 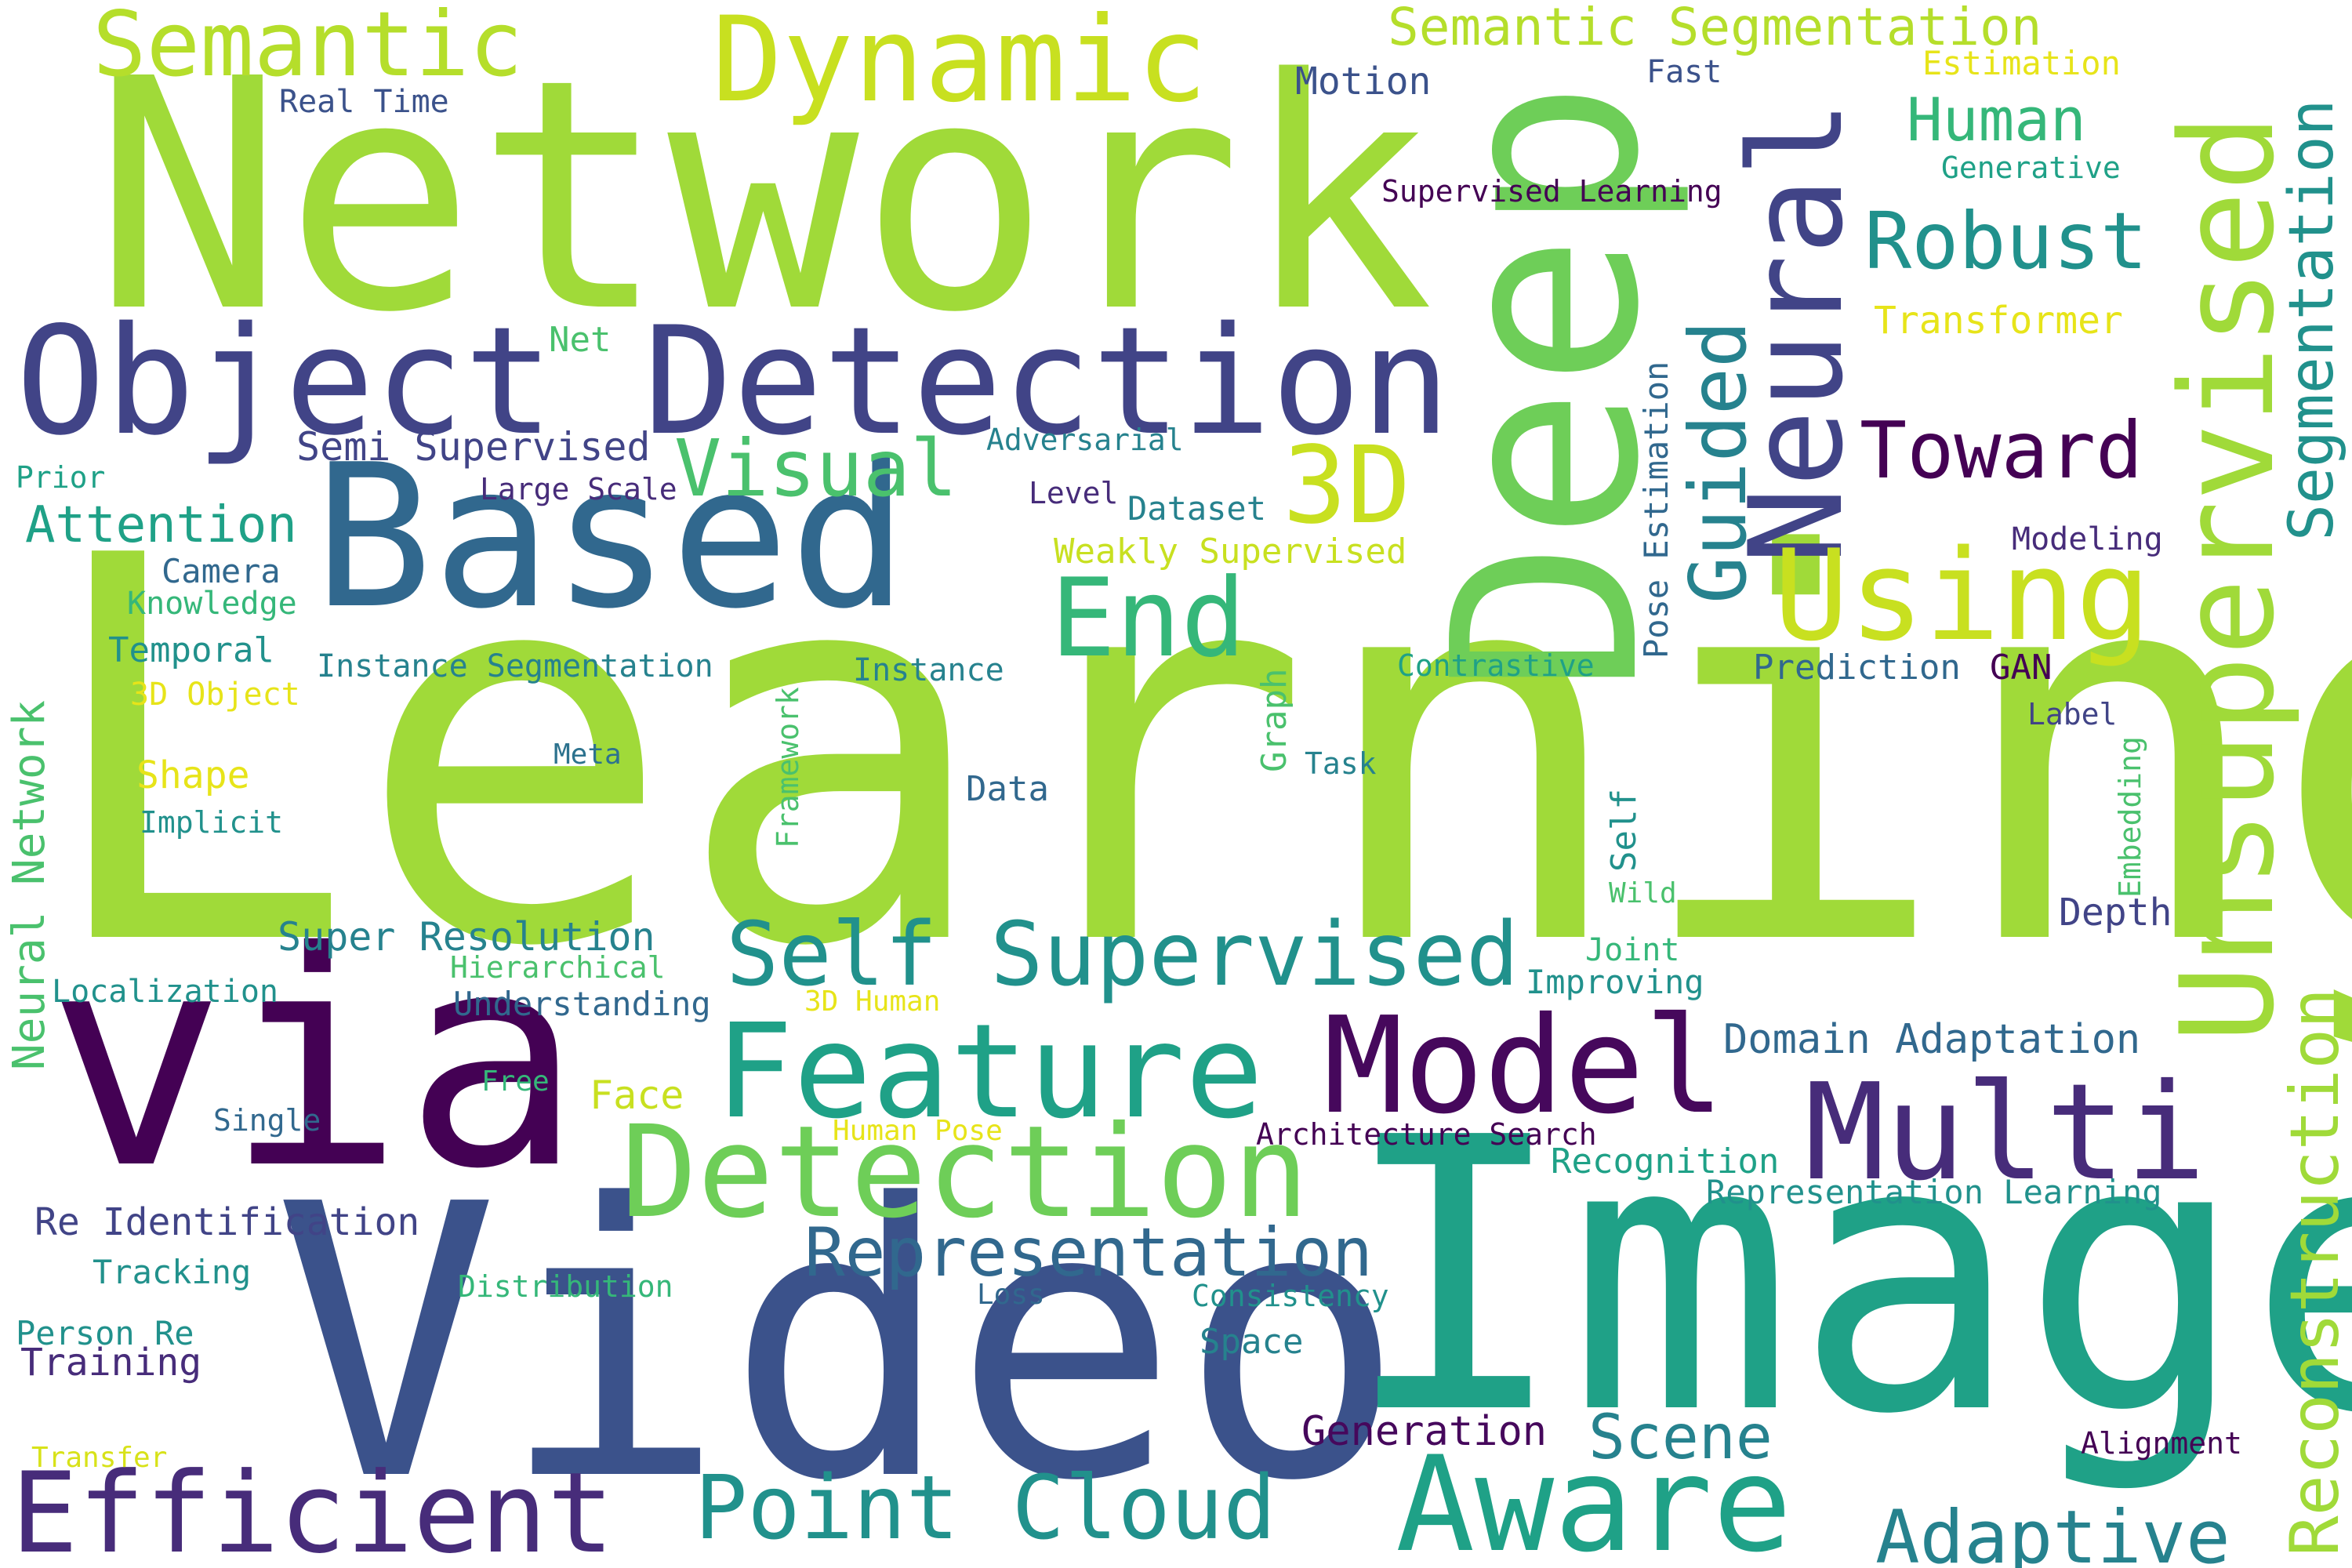 I want to click on word-segmentation: Segmentation, so click(x=2312, y=320).